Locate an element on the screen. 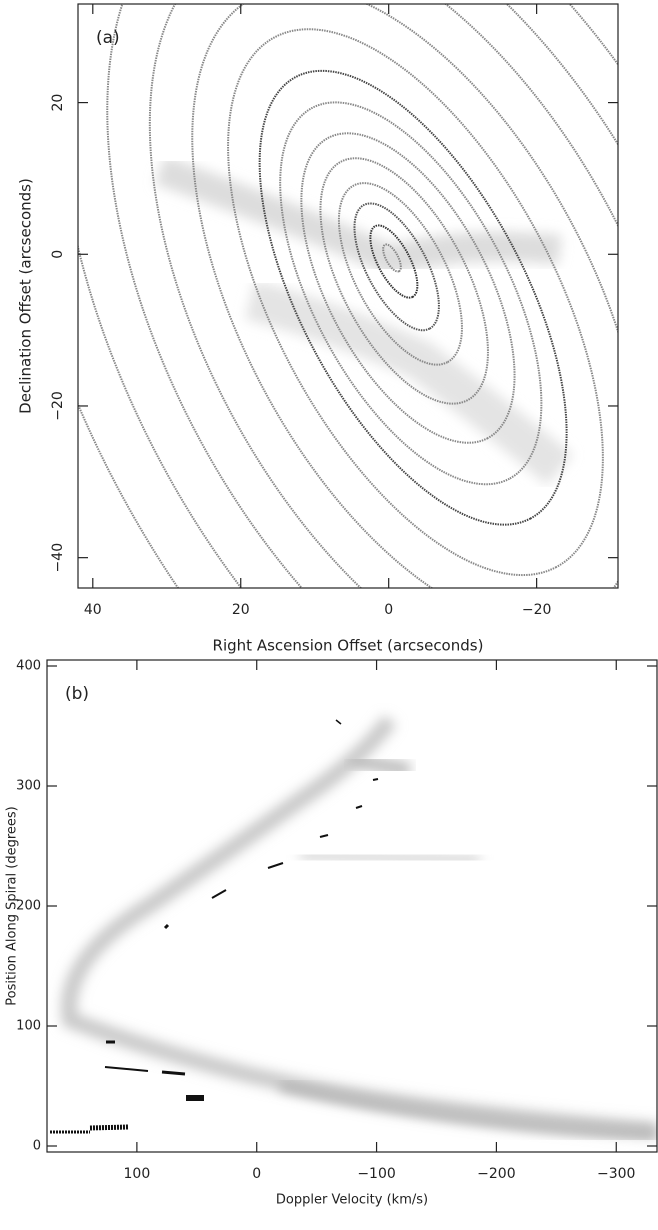  y-tick-label: 400 is located at coordinates (28, 666).